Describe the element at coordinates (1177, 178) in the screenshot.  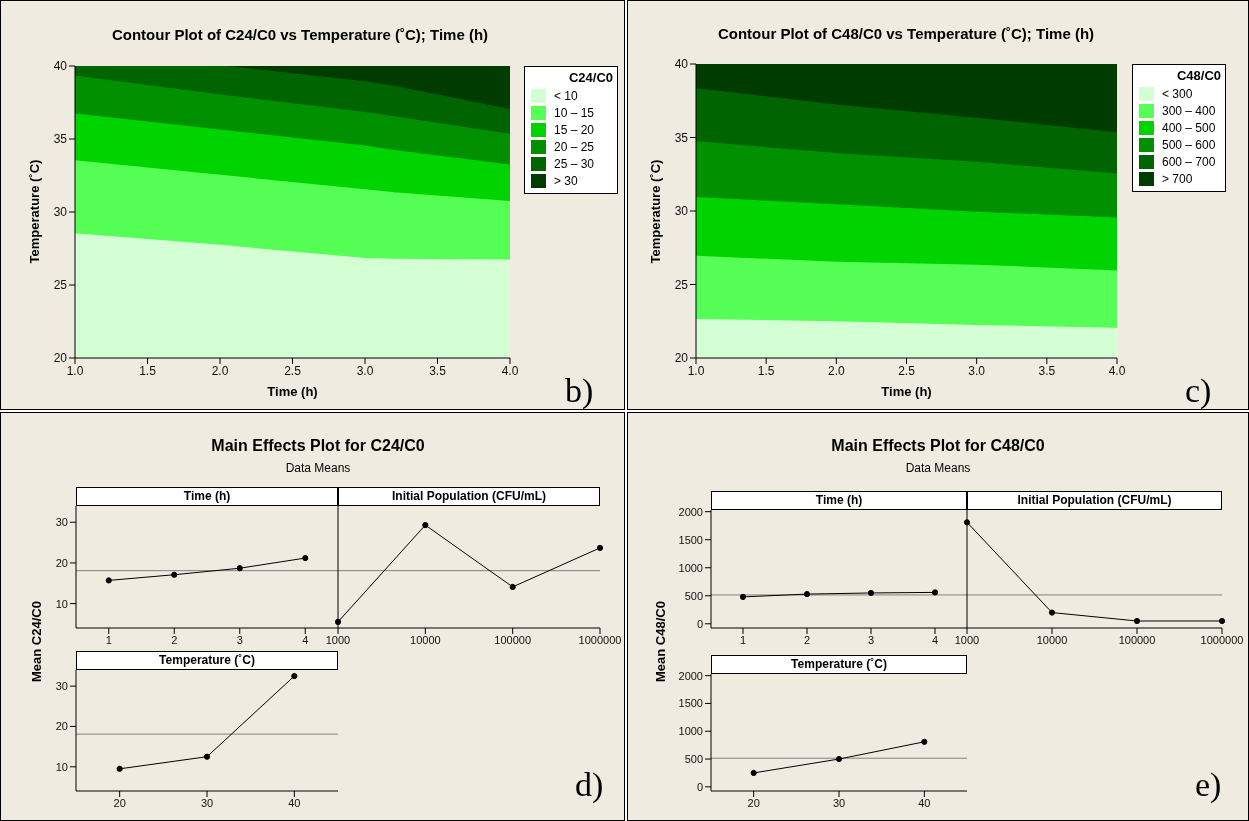
I see `legend-label: > 700` at that location.